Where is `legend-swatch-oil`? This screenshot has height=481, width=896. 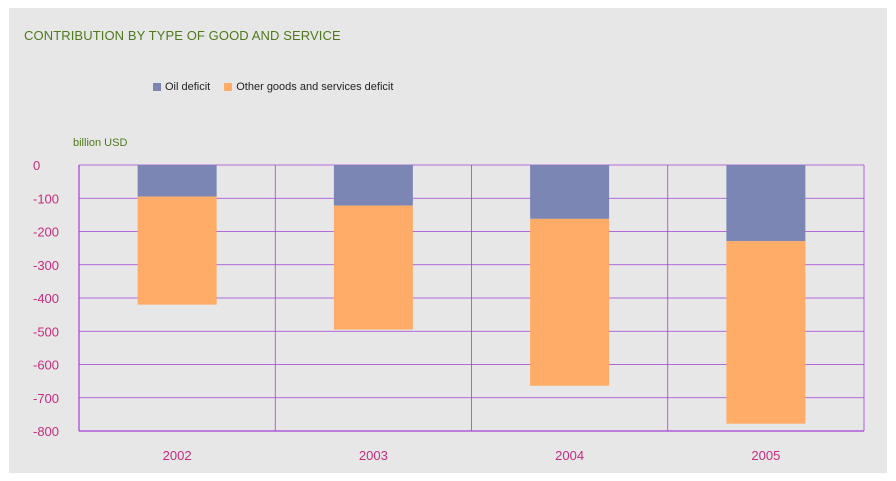
legend-swatch-oil is located at coordinates (157, 87).